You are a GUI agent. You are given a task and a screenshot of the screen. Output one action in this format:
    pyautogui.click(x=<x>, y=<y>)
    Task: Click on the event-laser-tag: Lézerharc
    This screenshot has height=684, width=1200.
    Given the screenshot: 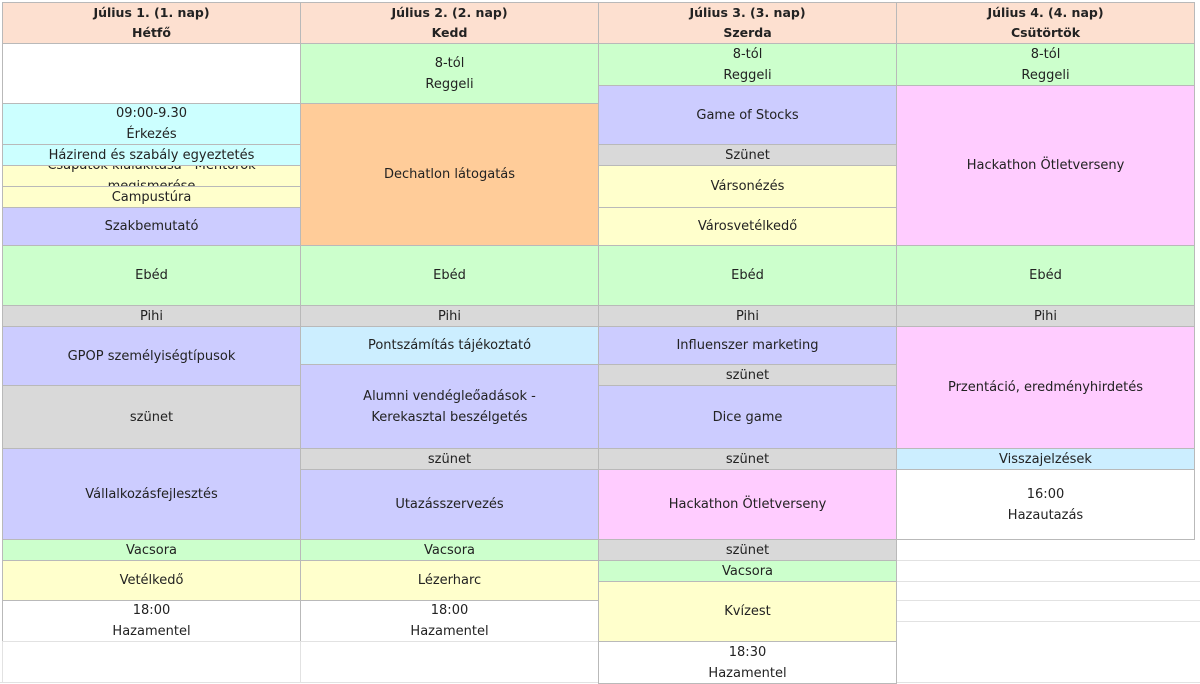 What is the action you would take?
    pyautogui.click(x=449, y=580)
    